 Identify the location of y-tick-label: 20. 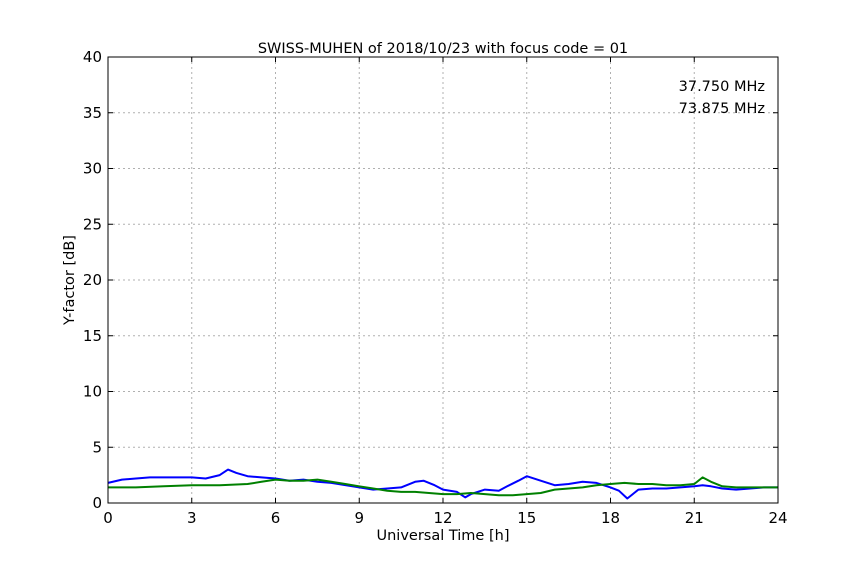
(92, 280).